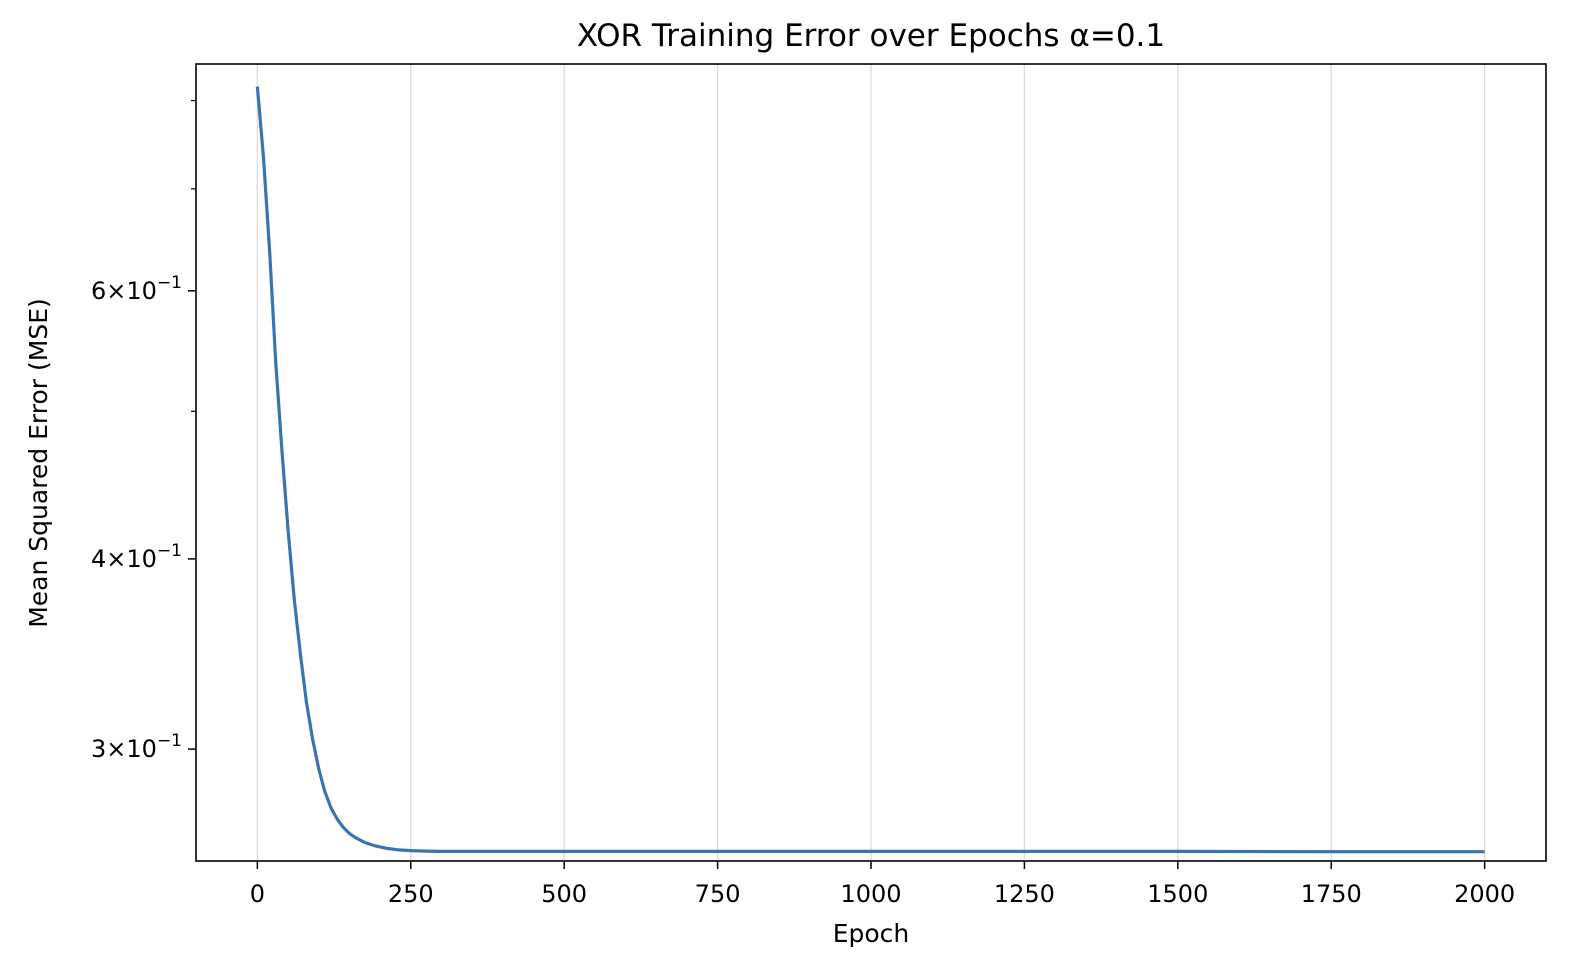  I want to click on chart-title: XOR Training Error over Epochs α=0.1, so click(871, 36).